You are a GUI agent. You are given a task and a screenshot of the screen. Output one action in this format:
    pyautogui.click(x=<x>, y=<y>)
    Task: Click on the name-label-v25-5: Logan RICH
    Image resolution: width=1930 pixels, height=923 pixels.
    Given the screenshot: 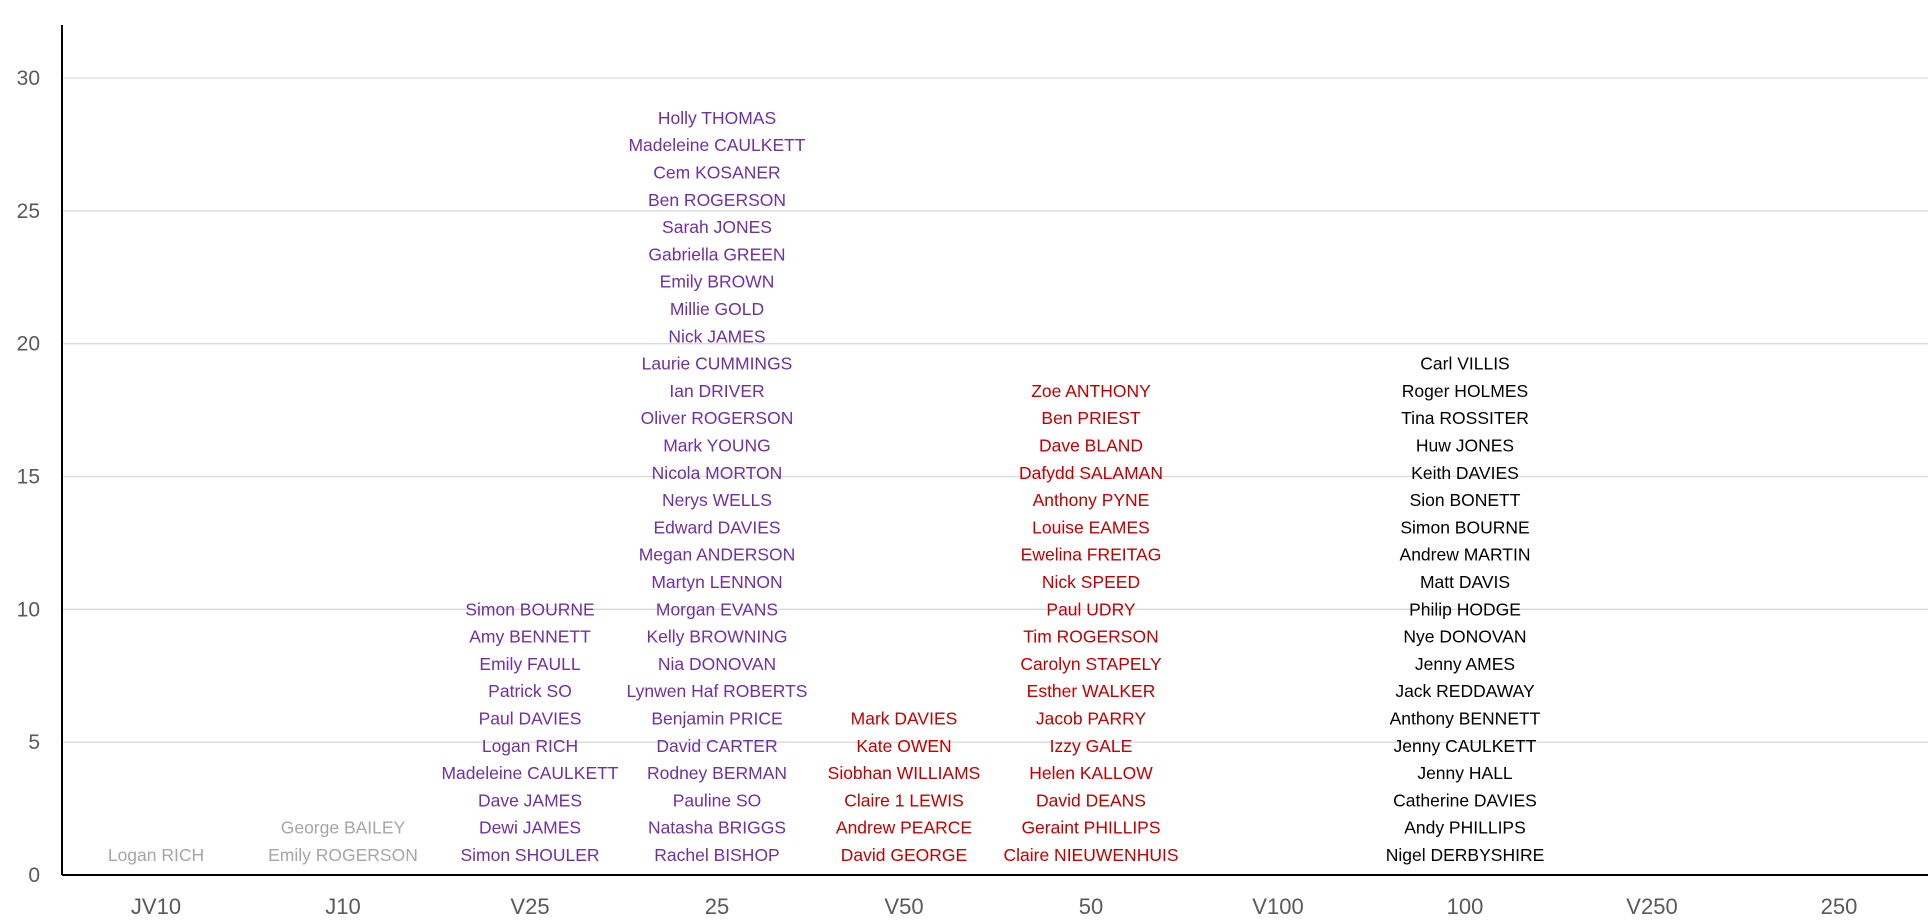 What is the action you would take?
    pyautogui.click(x=530, y=746)
    